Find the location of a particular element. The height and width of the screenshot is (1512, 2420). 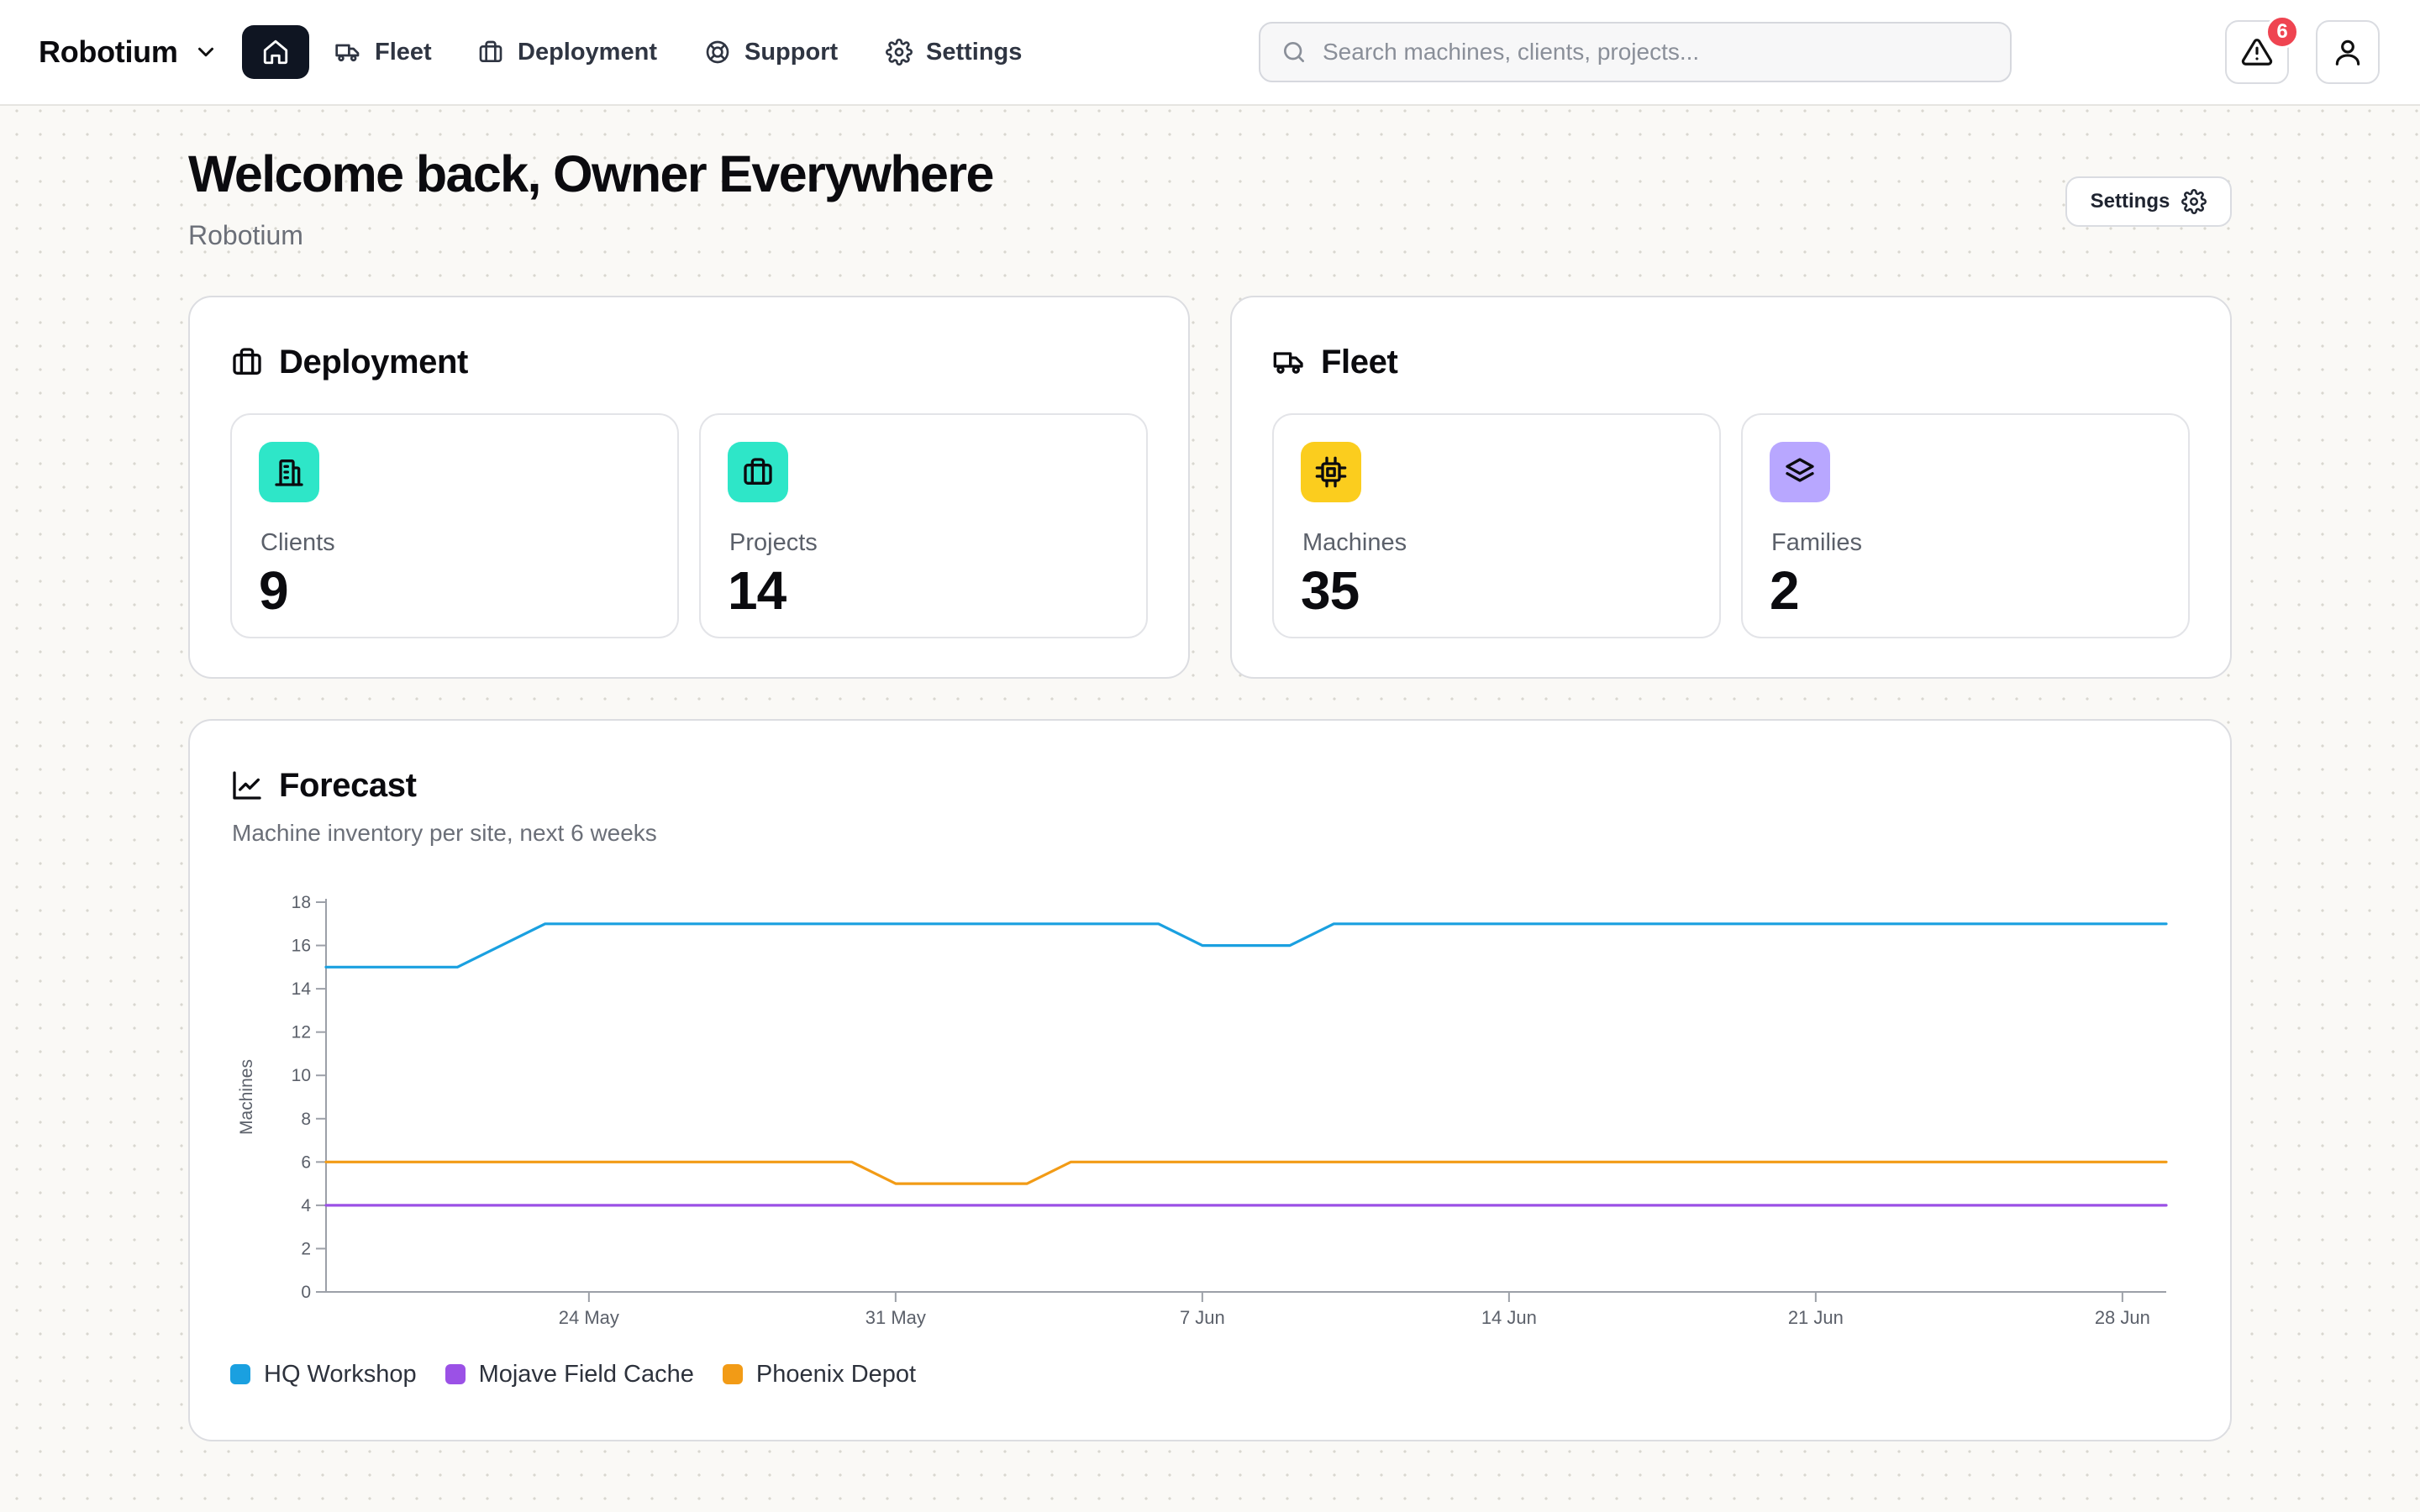

x-tick-label: 31 May is located at coordinates (896, 1317).